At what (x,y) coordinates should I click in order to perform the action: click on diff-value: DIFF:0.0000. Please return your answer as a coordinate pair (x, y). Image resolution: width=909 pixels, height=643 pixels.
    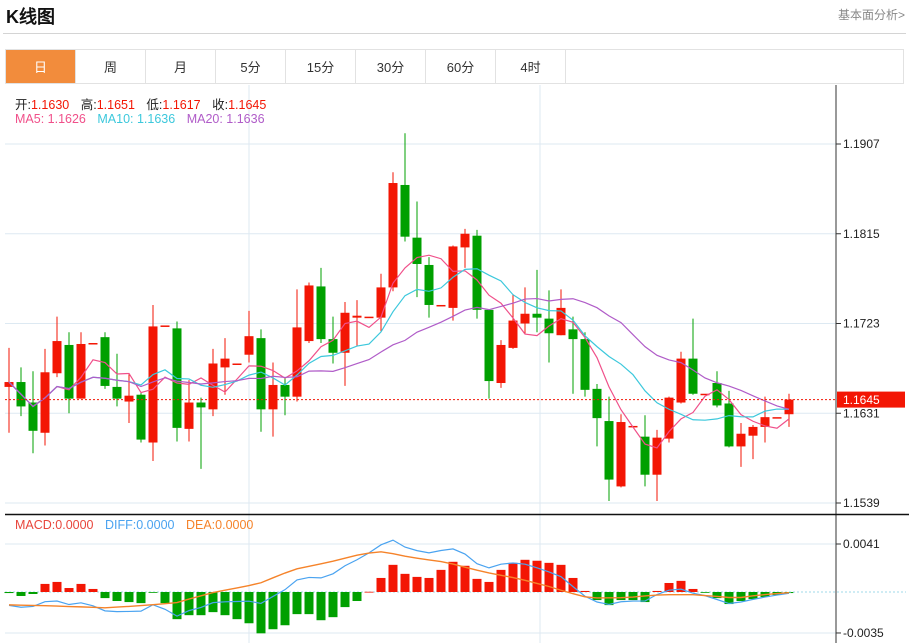
    Looking at the image, I should click on (140, 525).